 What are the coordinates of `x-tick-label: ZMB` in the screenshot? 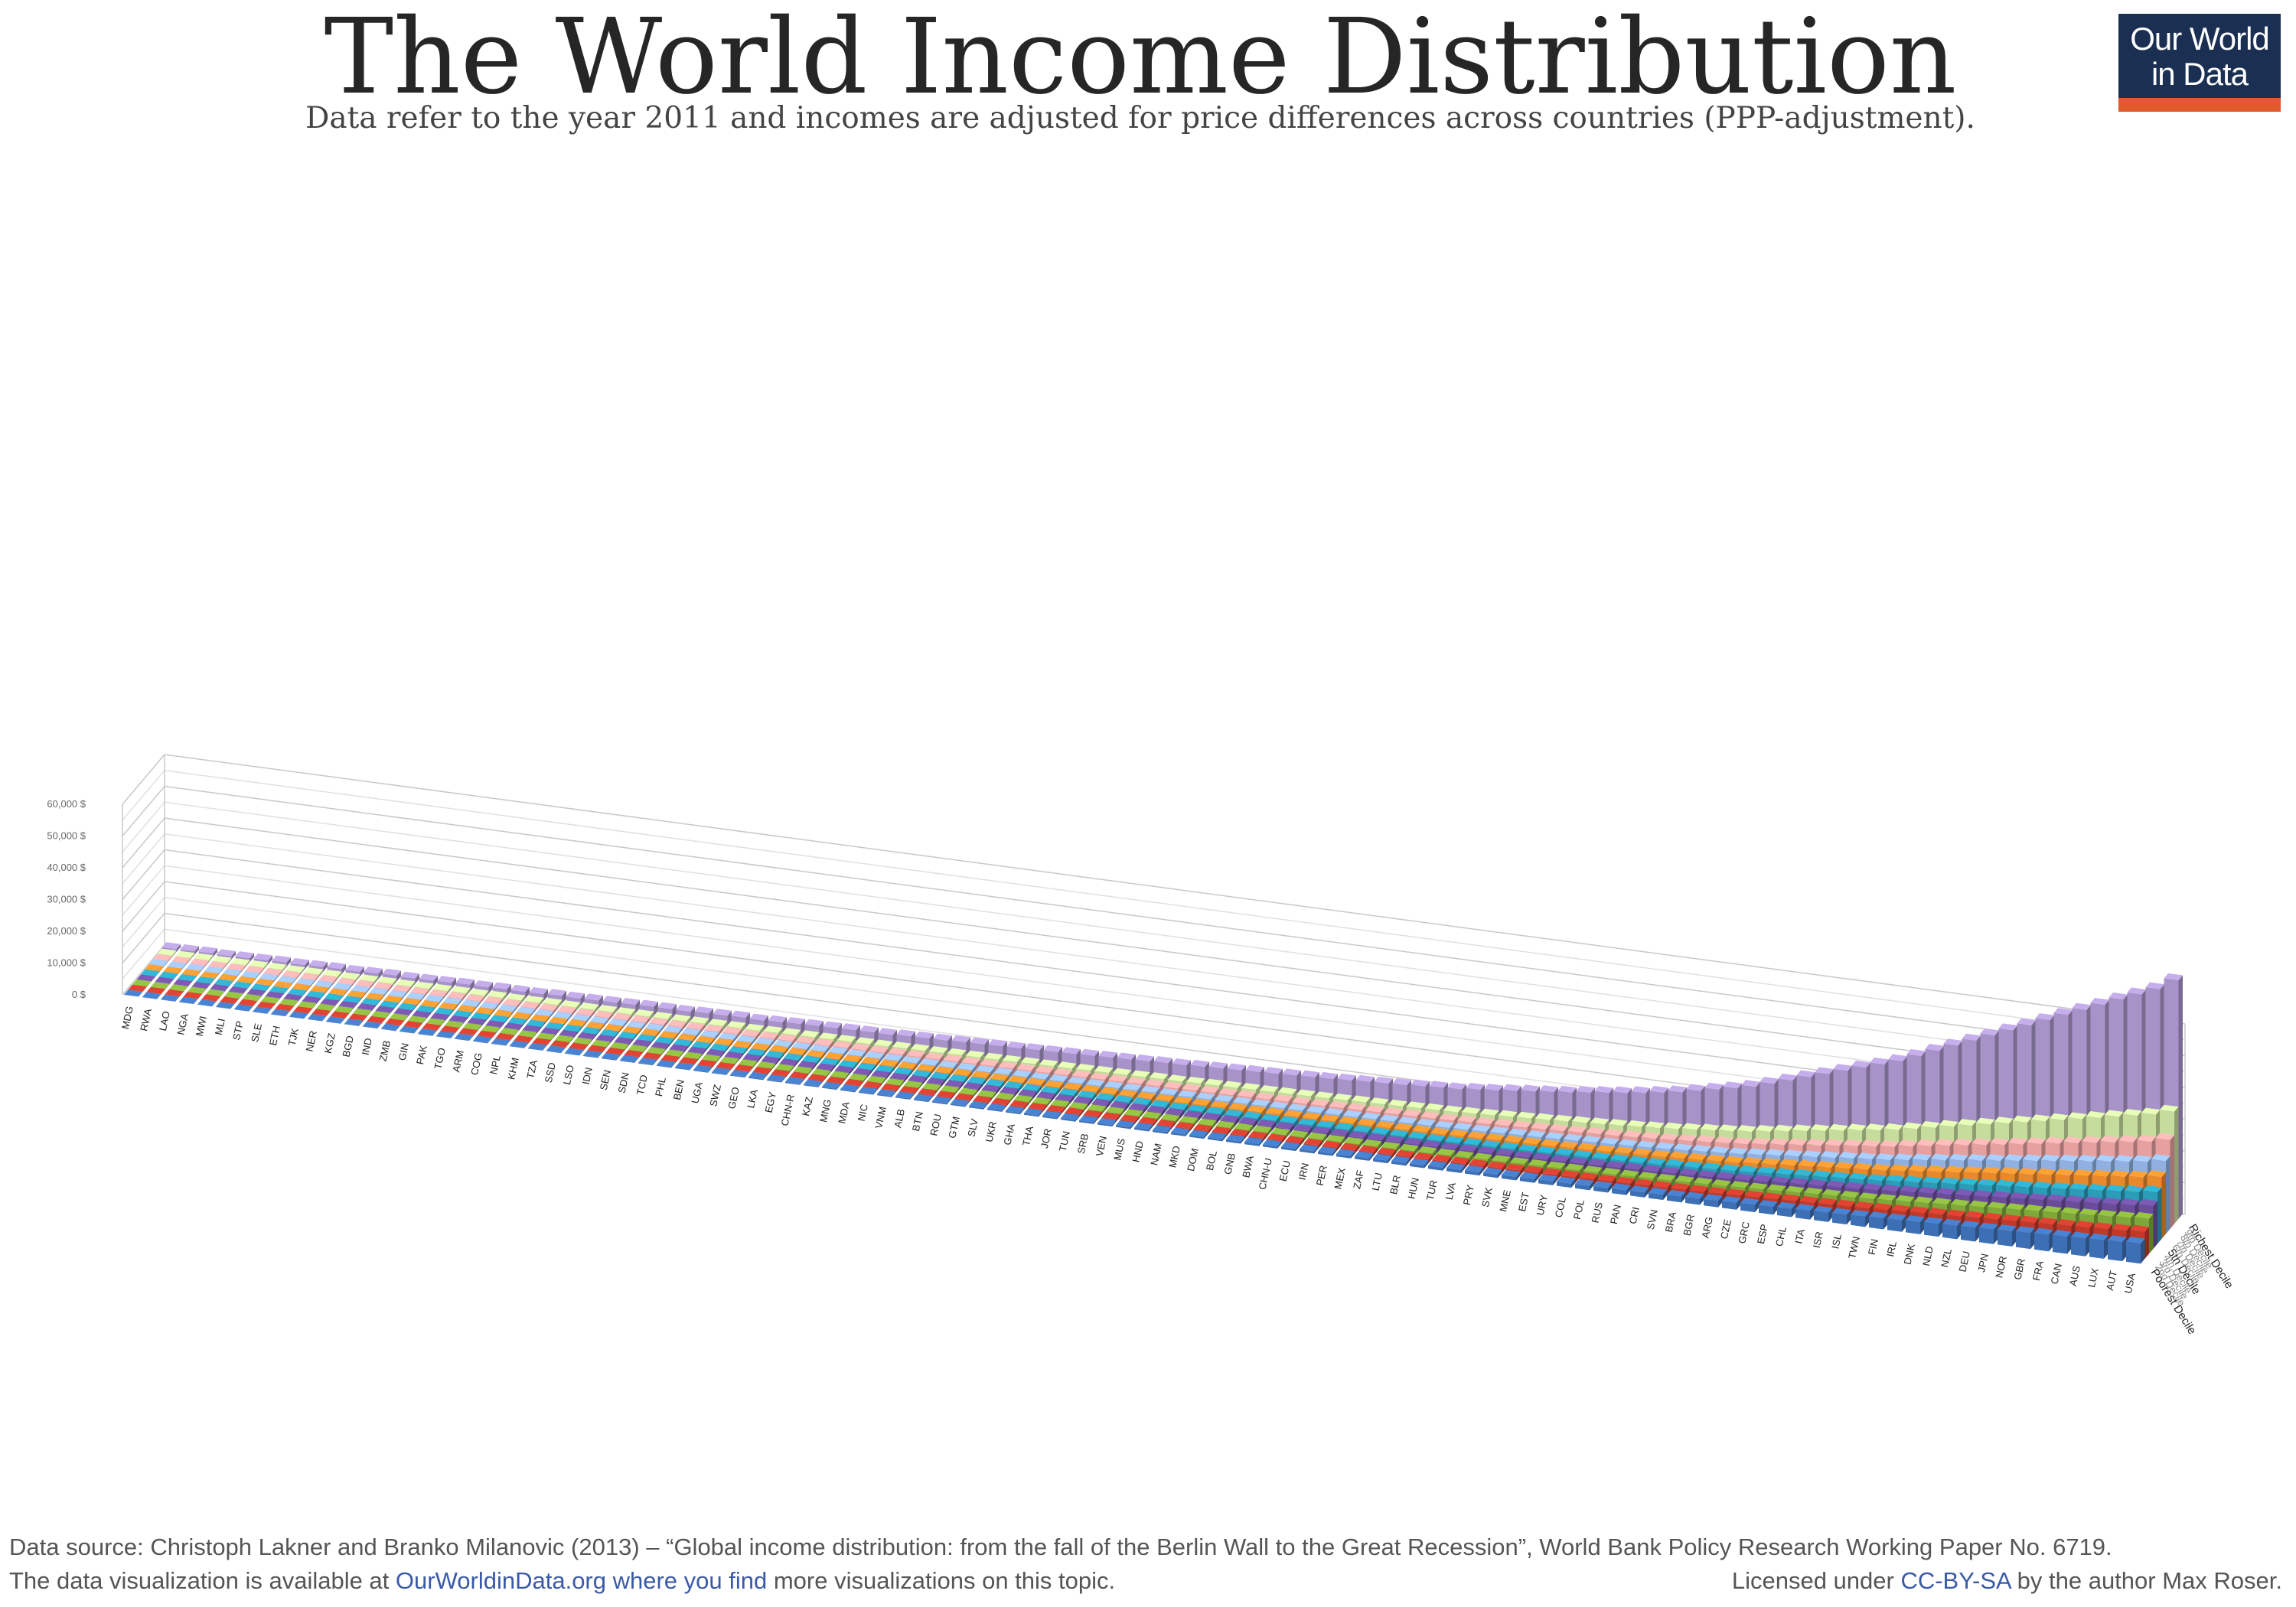 It's located at (385, 1050).